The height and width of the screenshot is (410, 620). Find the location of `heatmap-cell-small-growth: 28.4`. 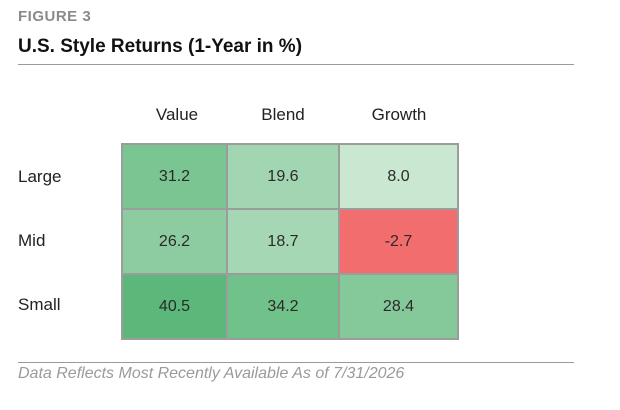

heatmap-cell-small-growth: 28.4 is located at coordinates (398, 306).